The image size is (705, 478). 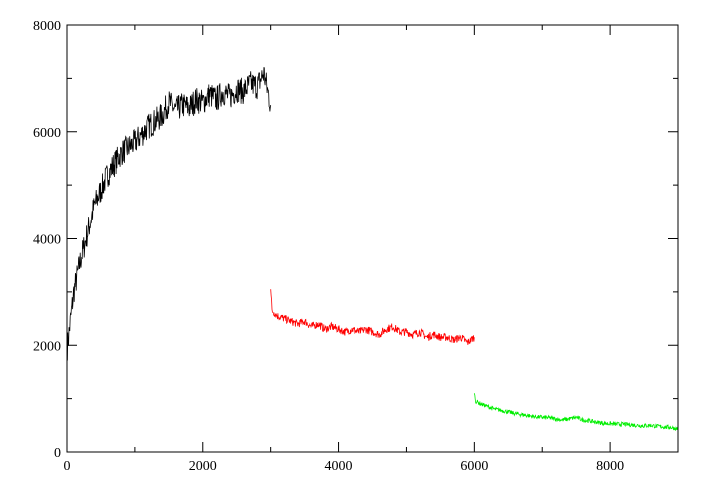 What do you see at coordinates (57, 453) in the screenshot?
I see `y-tick-label: 0` at bounding box center [57, 453].